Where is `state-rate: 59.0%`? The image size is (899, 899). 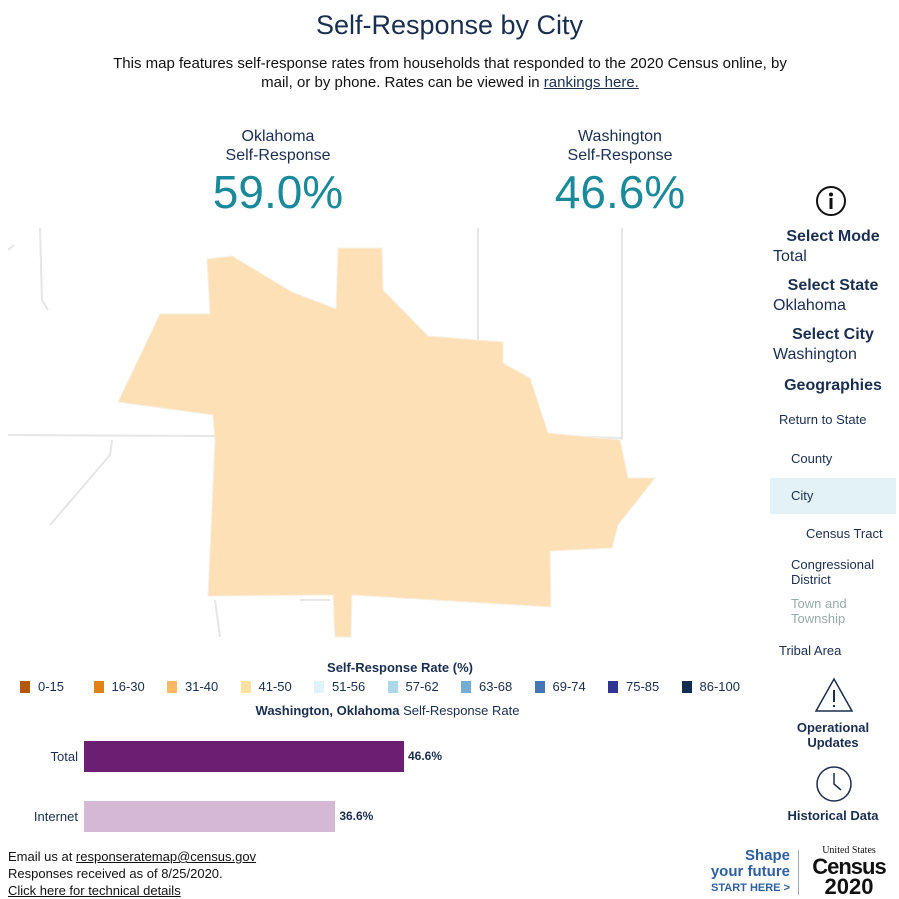
state-rate: 59.0% is located at coordinates (278, 192).